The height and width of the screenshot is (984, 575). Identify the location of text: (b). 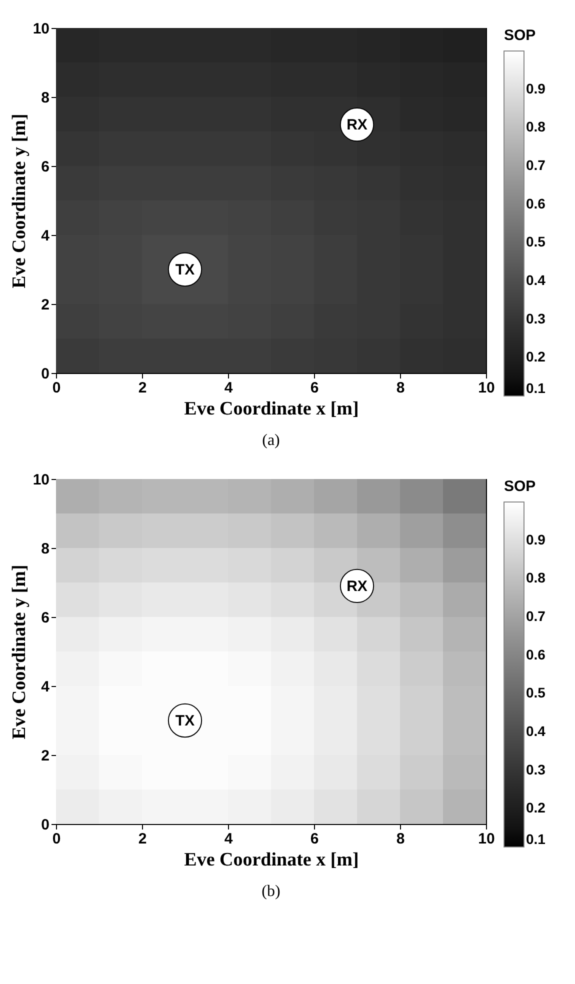
(271, 891).